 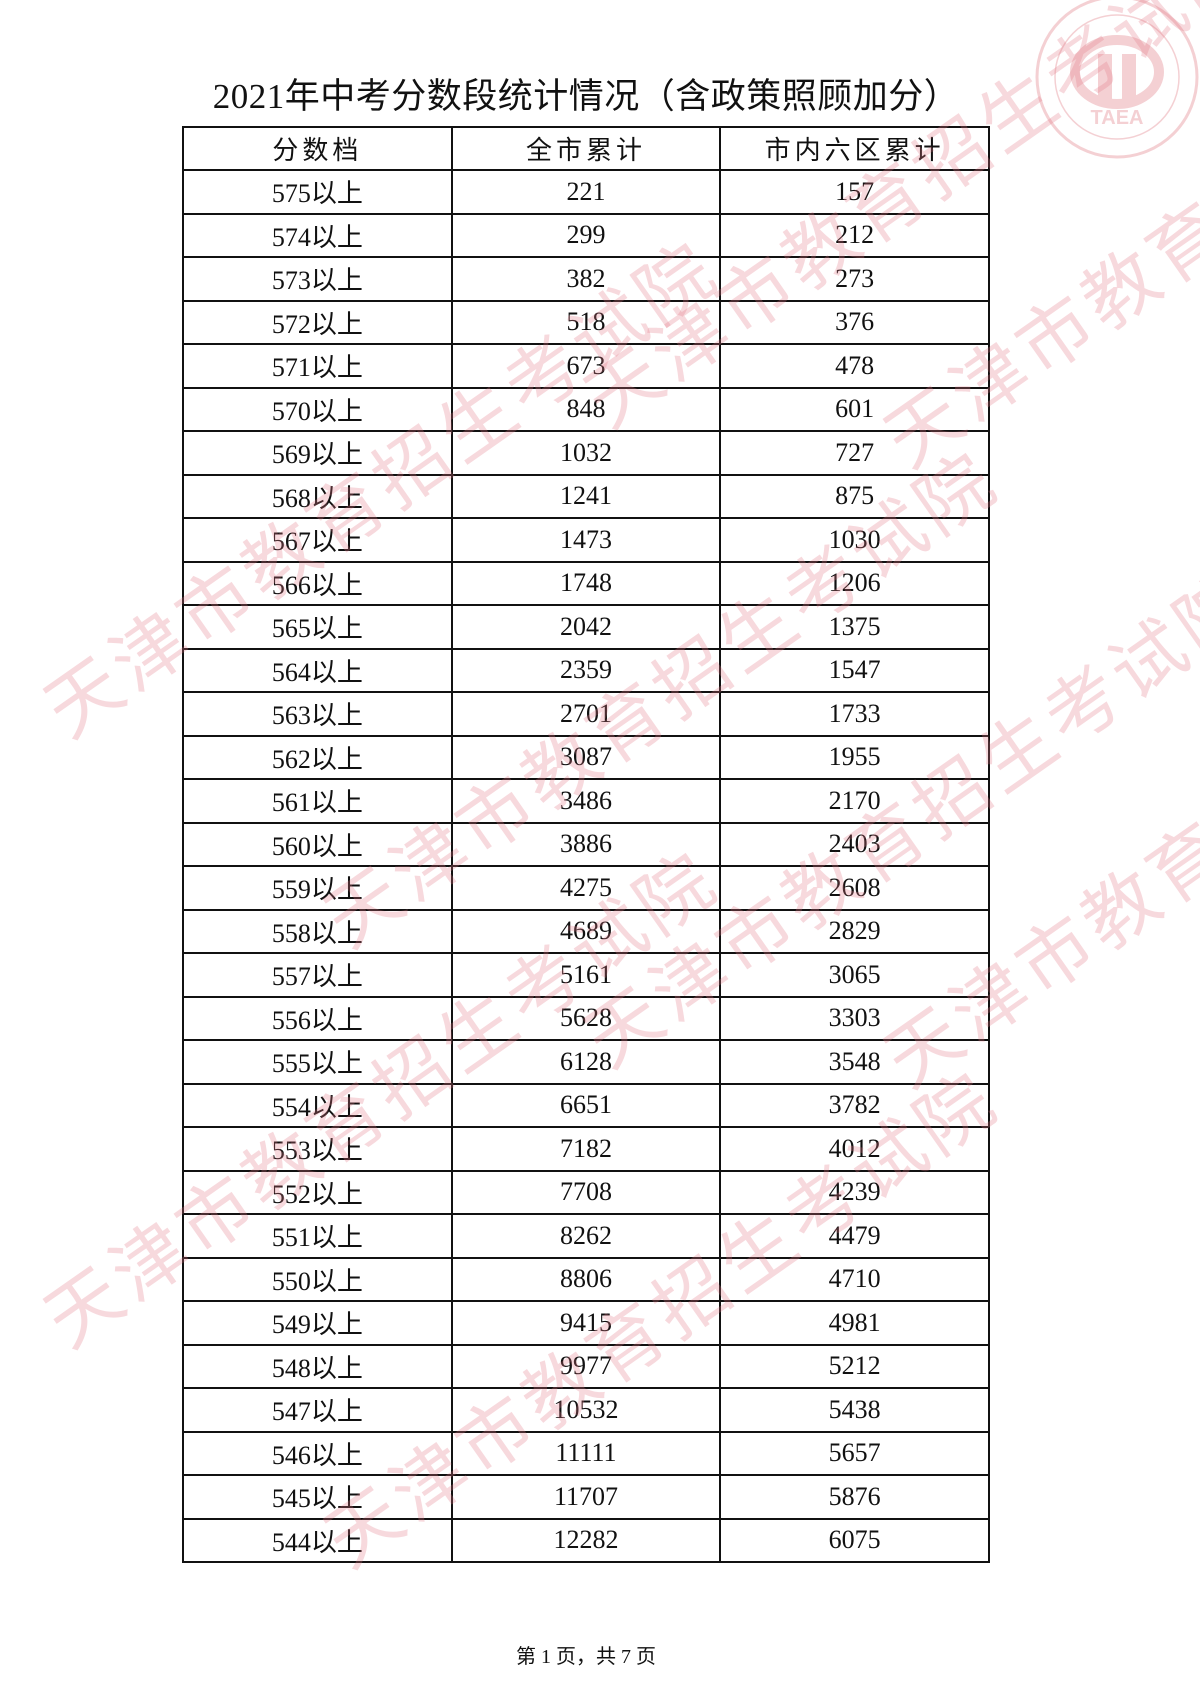 What do you see at coordinates (586, 583) in the screenshot?
I see `table-cell: 1748` at bounding box center [586, 583].